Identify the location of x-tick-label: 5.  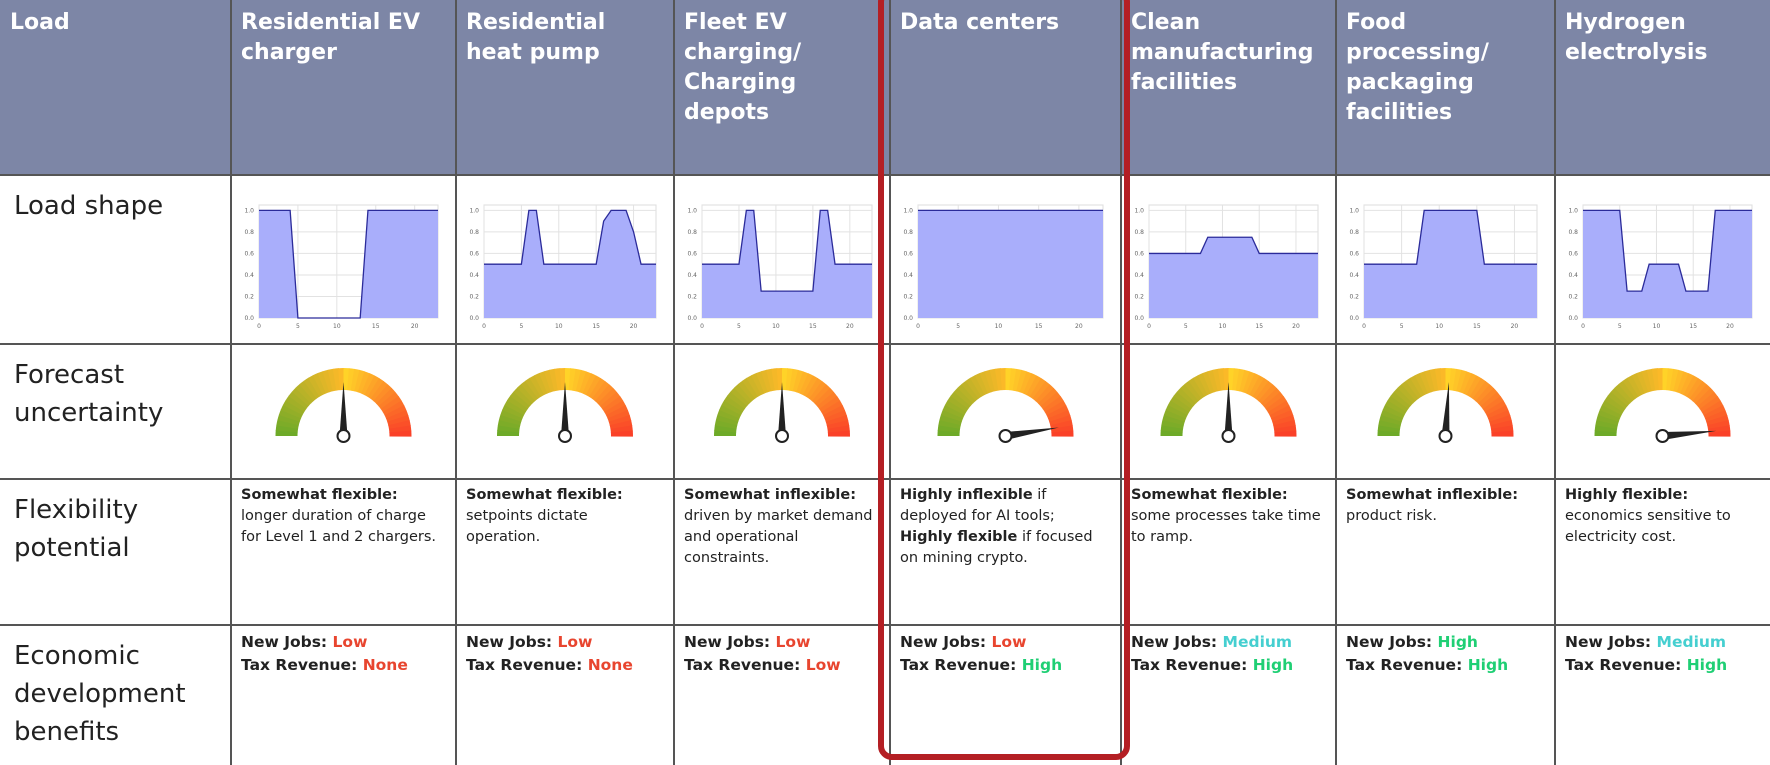
(739, 326).